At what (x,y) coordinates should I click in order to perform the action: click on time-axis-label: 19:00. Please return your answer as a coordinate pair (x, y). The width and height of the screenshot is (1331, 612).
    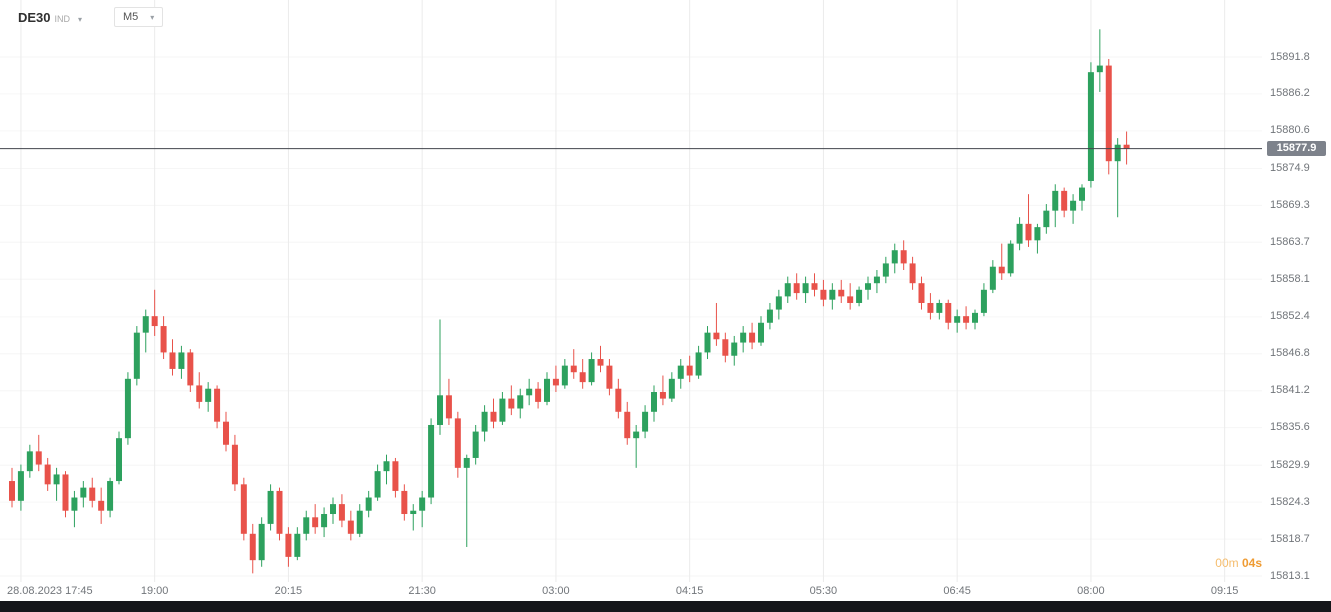
    Looking at the image, I should click on (154, 591).